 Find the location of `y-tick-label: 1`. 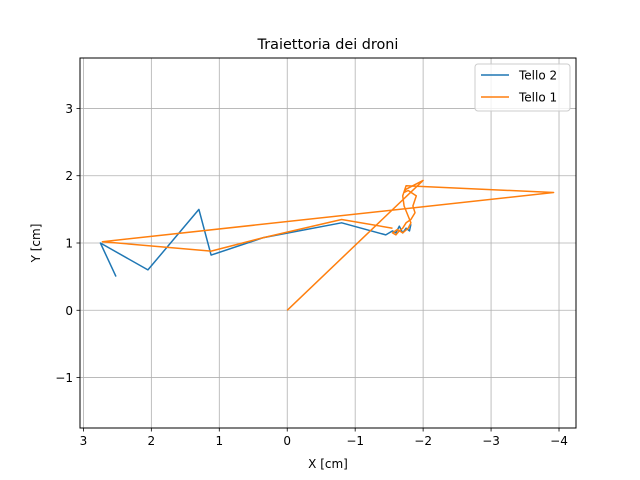

y-tick-label: 1 is located at coordinates (69, 244).